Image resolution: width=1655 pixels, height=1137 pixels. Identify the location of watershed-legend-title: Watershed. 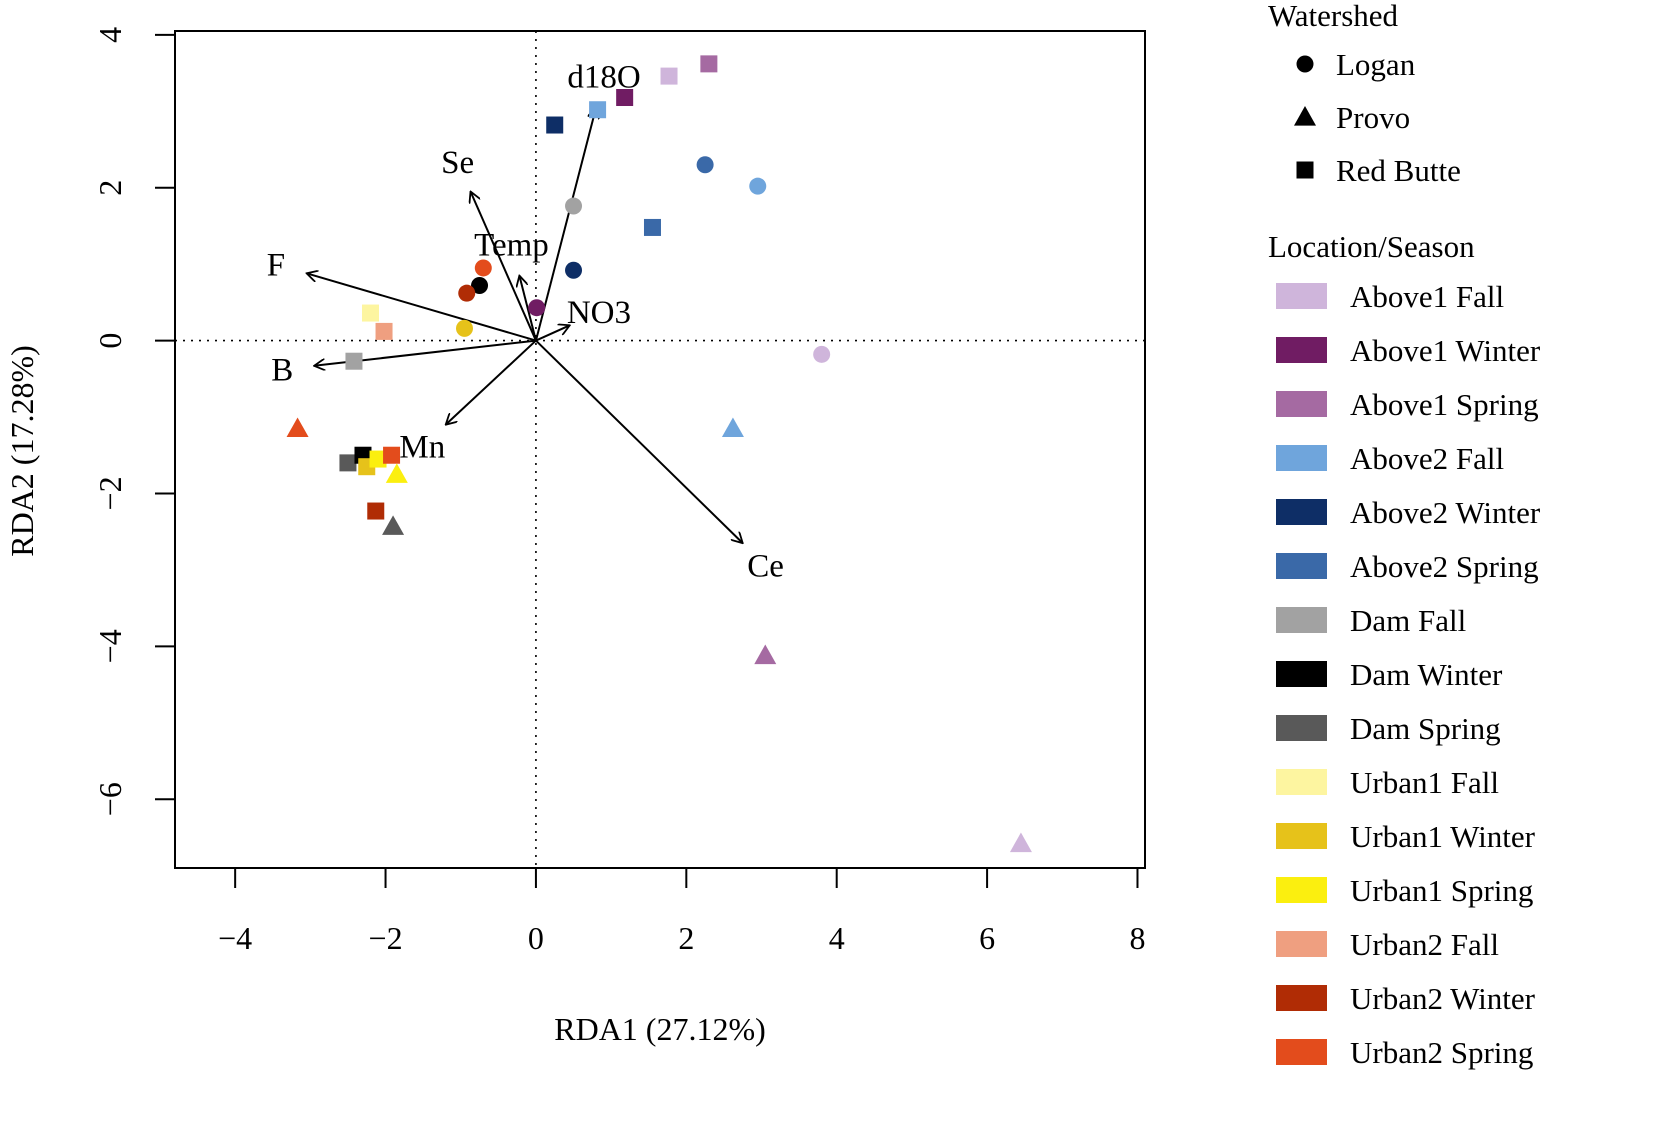
(1333, 16).